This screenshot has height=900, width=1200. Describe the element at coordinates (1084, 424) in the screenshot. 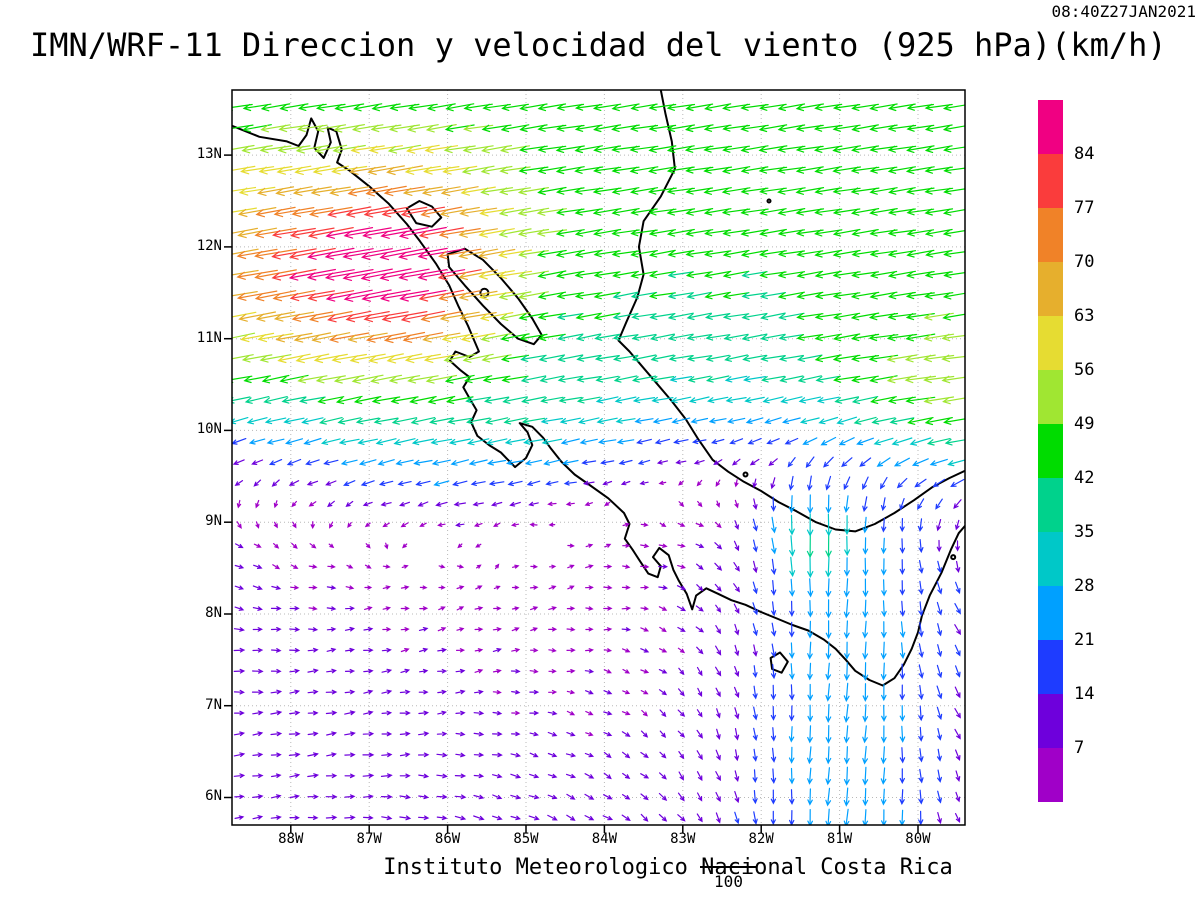

I see `colorbar-tick-label: 49` at that location.